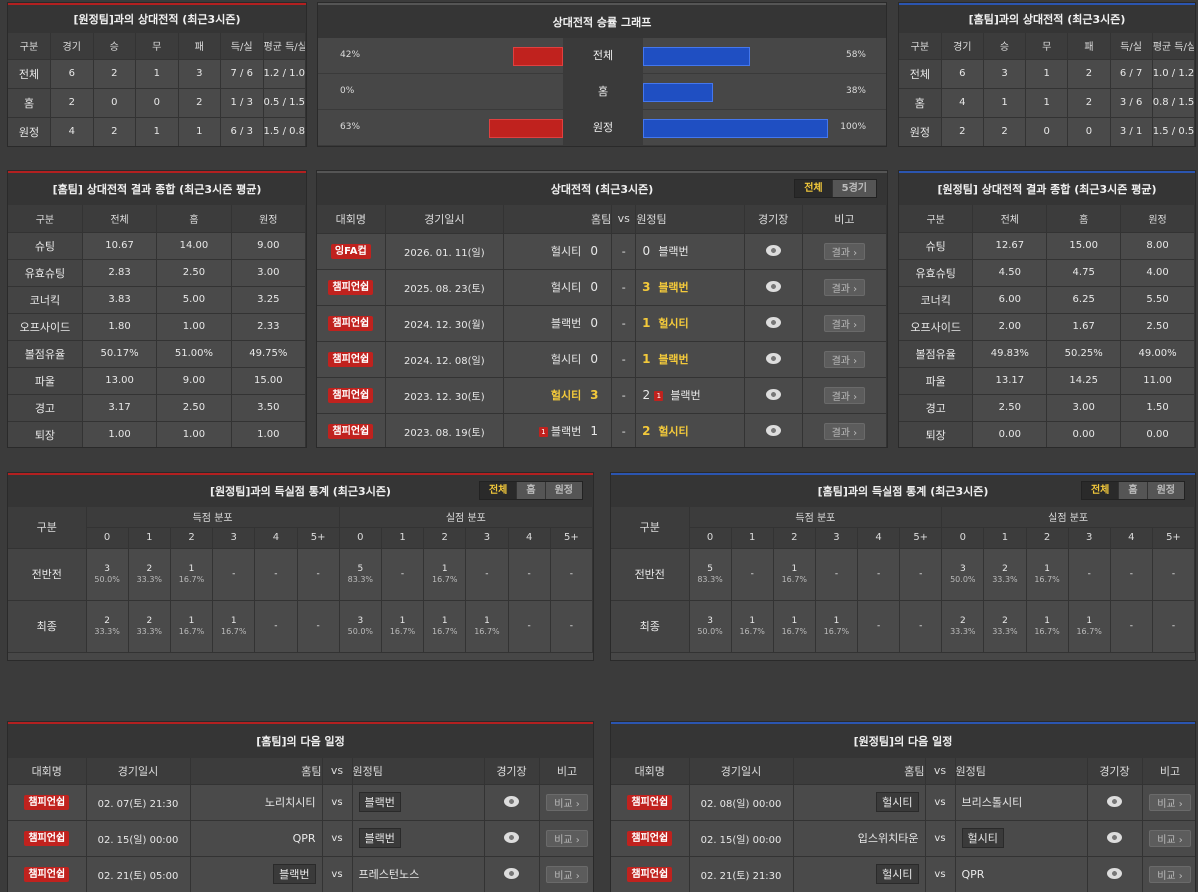 The width and height of the screenshot is (1198, 892). Describe the element at coordinates (114, 74) in the screenshot. I see `cell: 2` at that location.